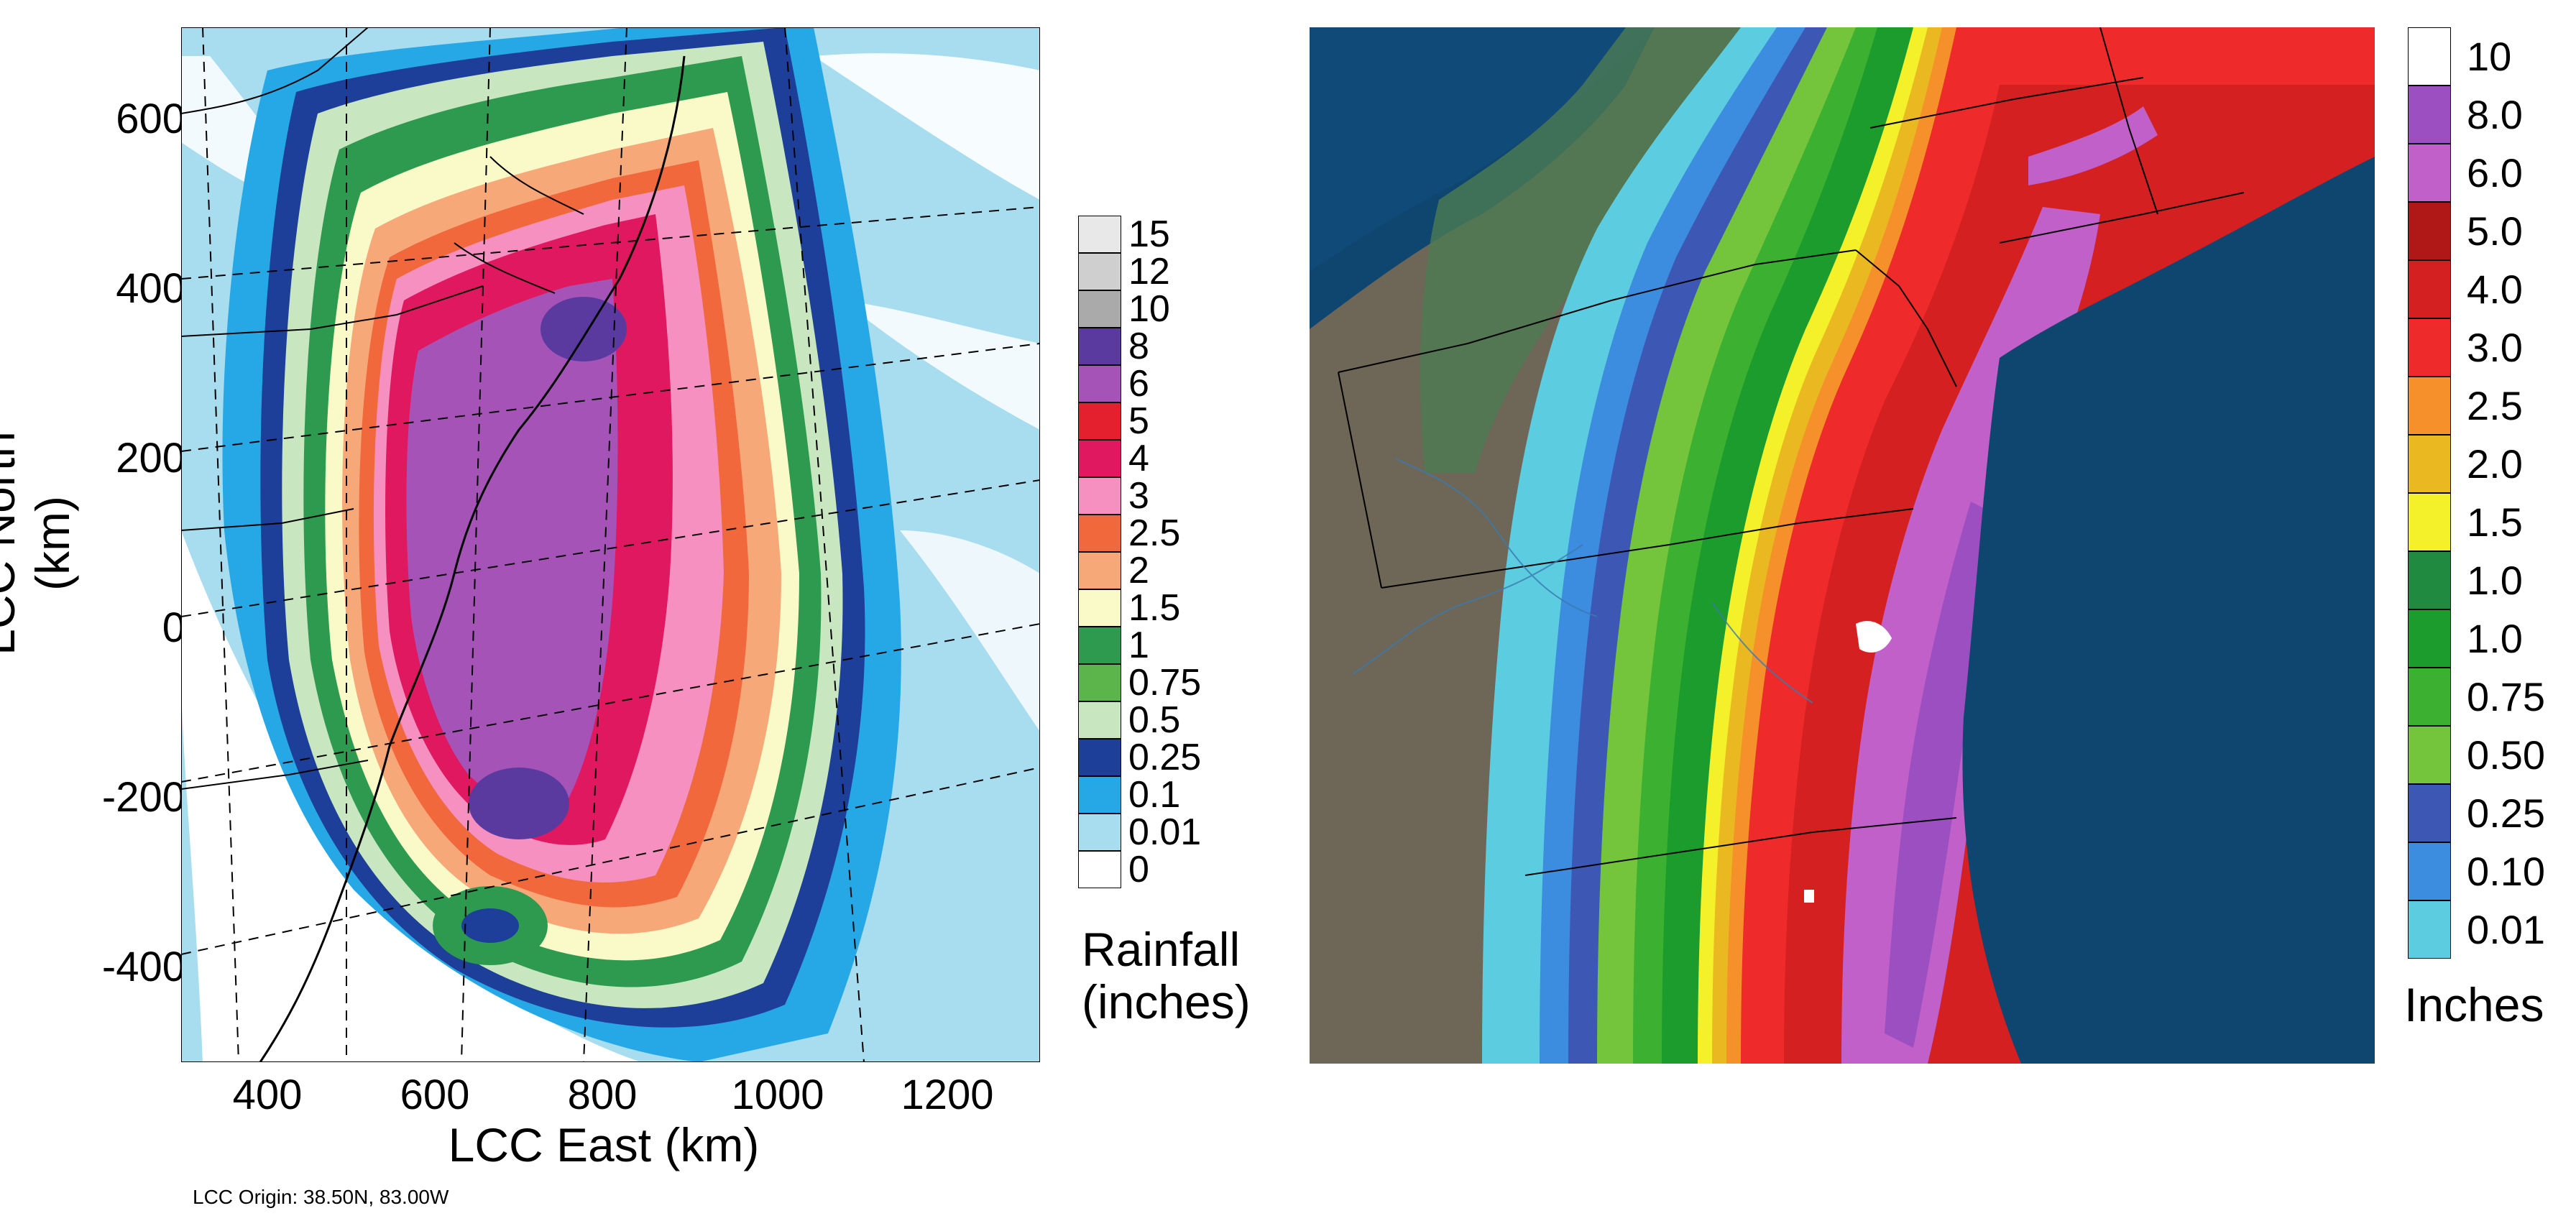 Image resolution: width=2576 pixels, height=1221 pixels. What do you see at coordinates (1149, 271) in the screenshot?
I see `legend-label: 12` at bounding box center [1149, 271].